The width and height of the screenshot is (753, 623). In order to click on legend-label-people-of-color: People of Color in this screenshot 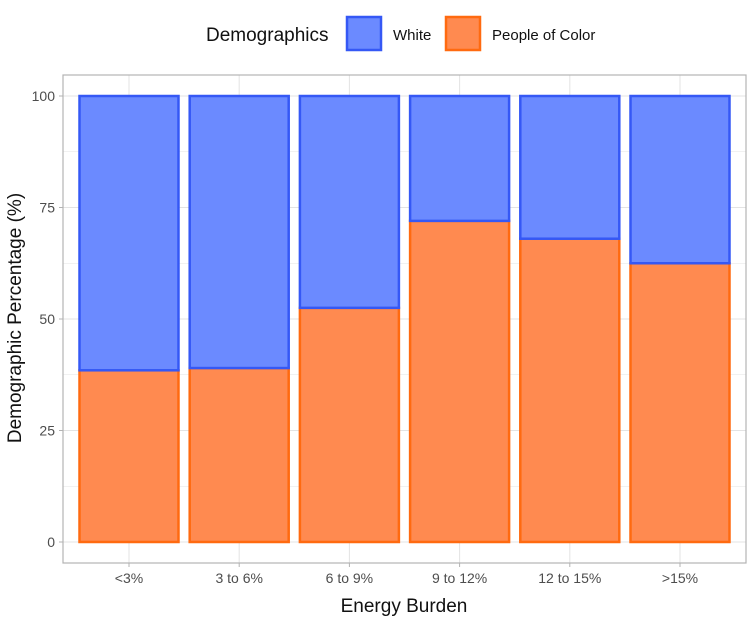, I will do `click(543, 35)`.